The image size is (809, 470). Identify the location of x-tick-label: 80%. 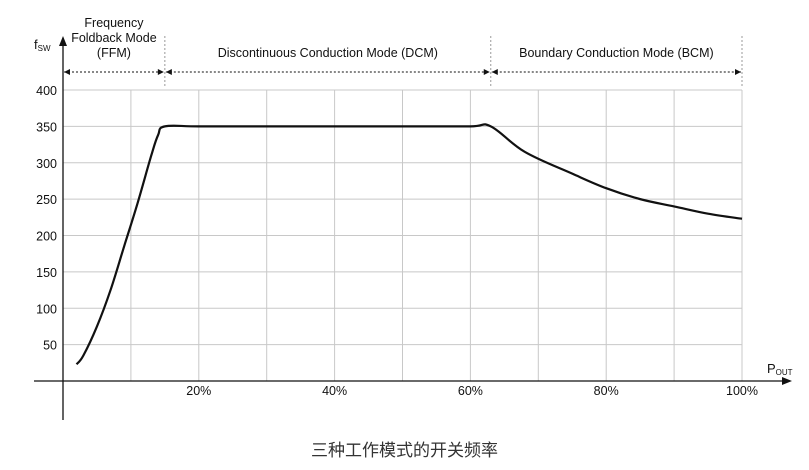
(606, 391).